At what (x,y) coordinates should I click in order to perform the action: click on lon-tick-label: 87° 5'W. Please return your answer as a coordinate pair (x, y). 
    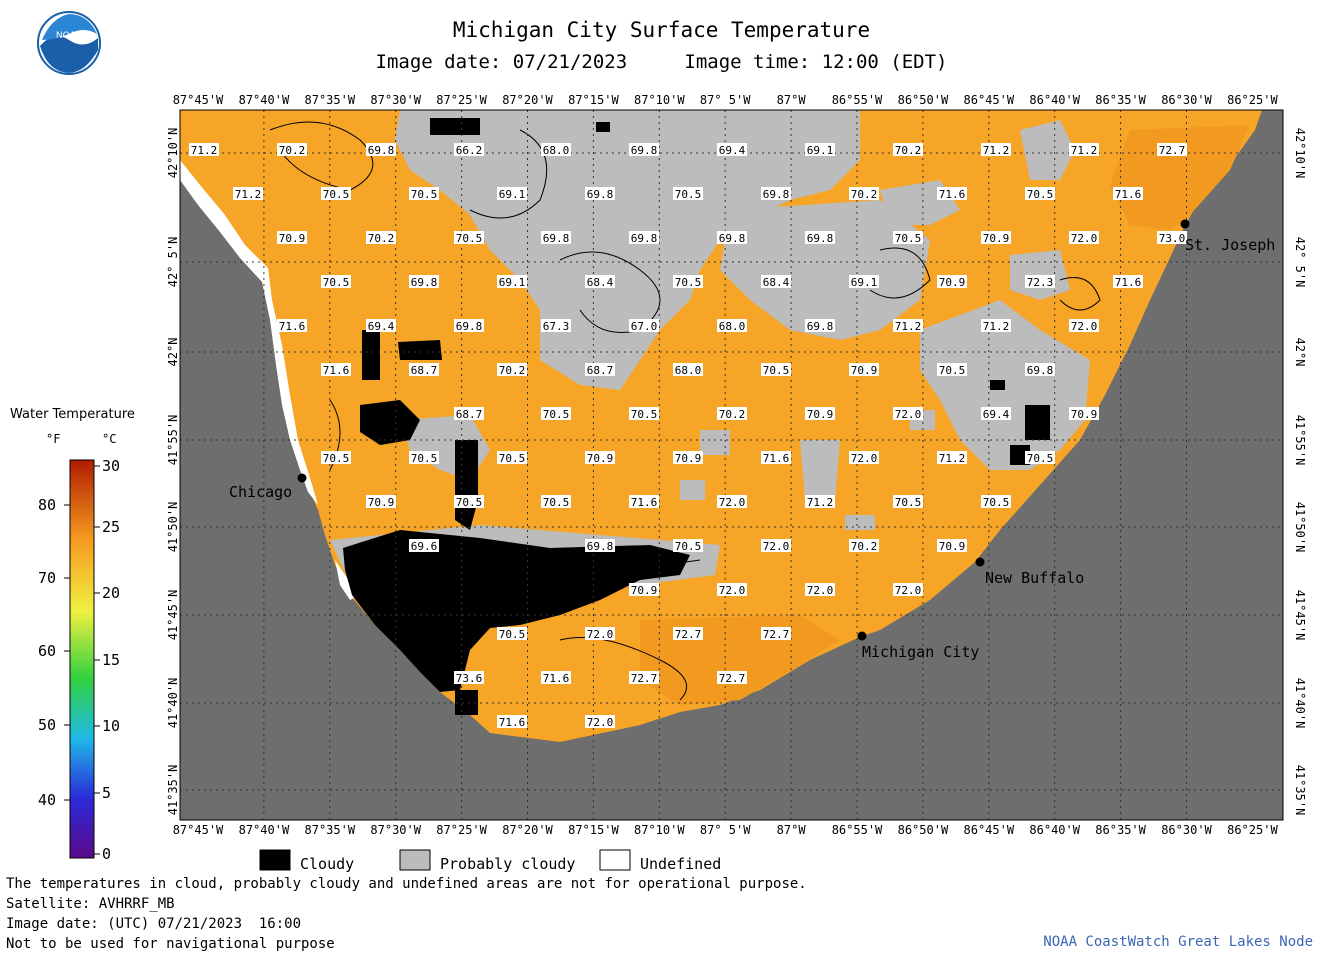
    Looking at the image, I should click on (725, 100).